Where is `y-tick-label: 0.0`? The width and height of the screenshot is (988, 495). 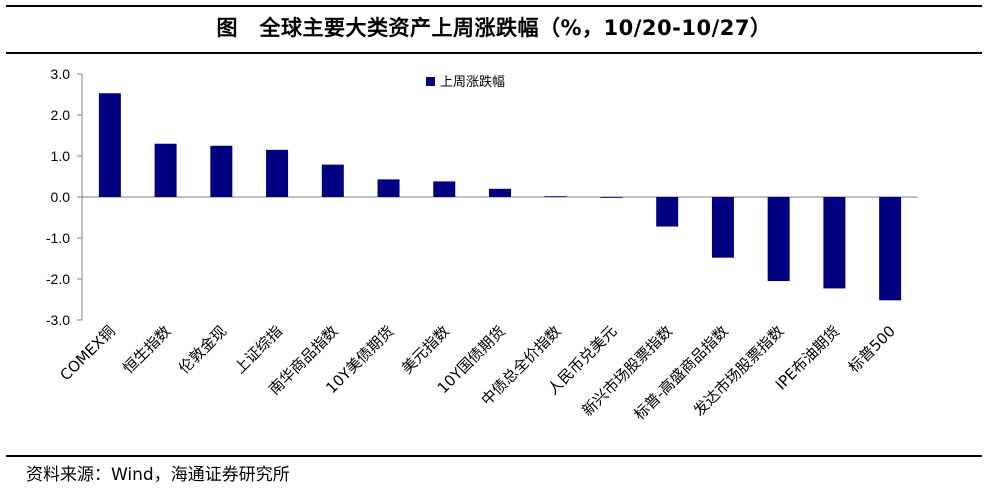 y-tick-label: 0.0 is located at coordinates (61, 197).